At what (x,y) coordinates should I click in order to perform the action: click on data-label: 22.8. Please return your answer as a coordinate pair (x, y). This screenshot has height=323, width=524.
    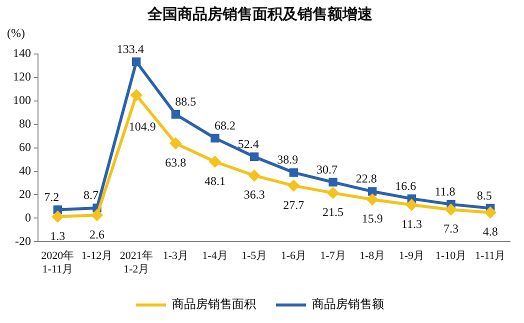
    Looking at the image, I should click on (366, 179).